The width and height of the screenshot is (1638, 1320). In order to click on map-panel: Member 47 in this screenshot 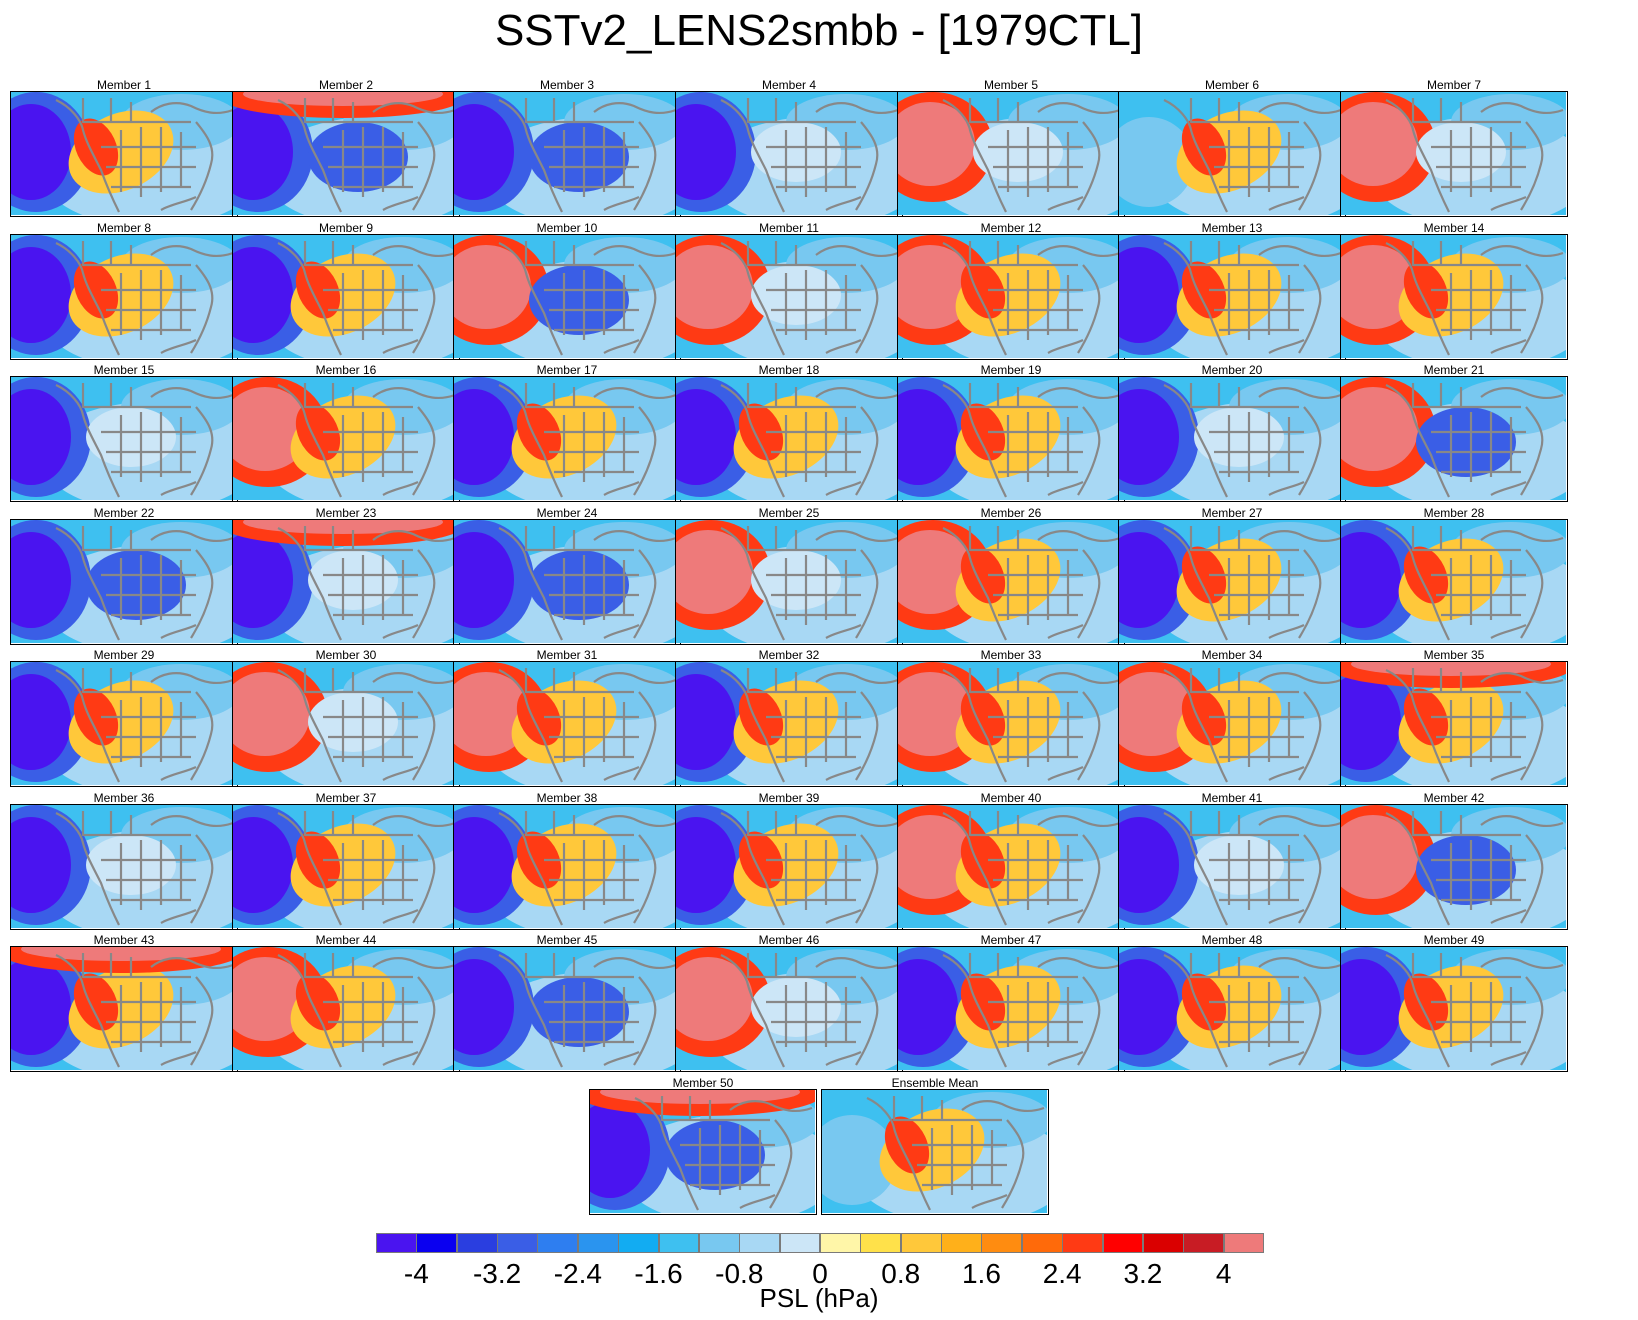, I will do `click(1011, 1003)`.